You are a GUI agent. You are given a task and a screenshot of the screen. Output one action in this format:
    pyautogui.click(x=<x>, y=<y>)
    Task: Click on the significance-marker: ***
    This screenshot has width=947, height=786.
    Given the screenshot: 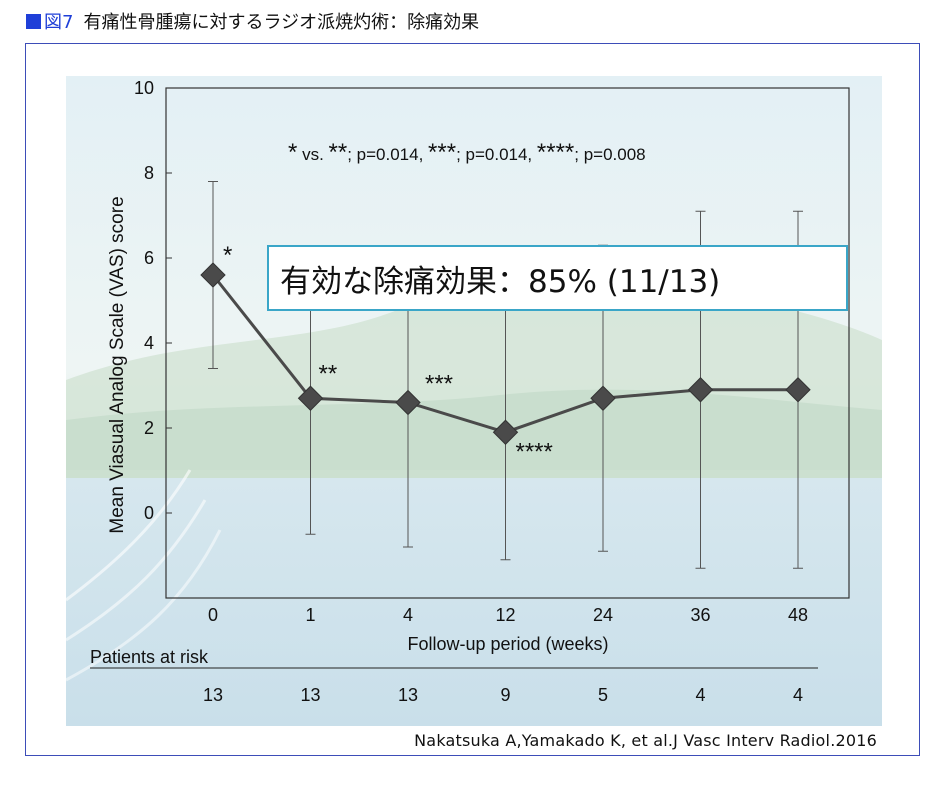 What is the action you would take?
    pyautogui.click(x=442, y=152)
    